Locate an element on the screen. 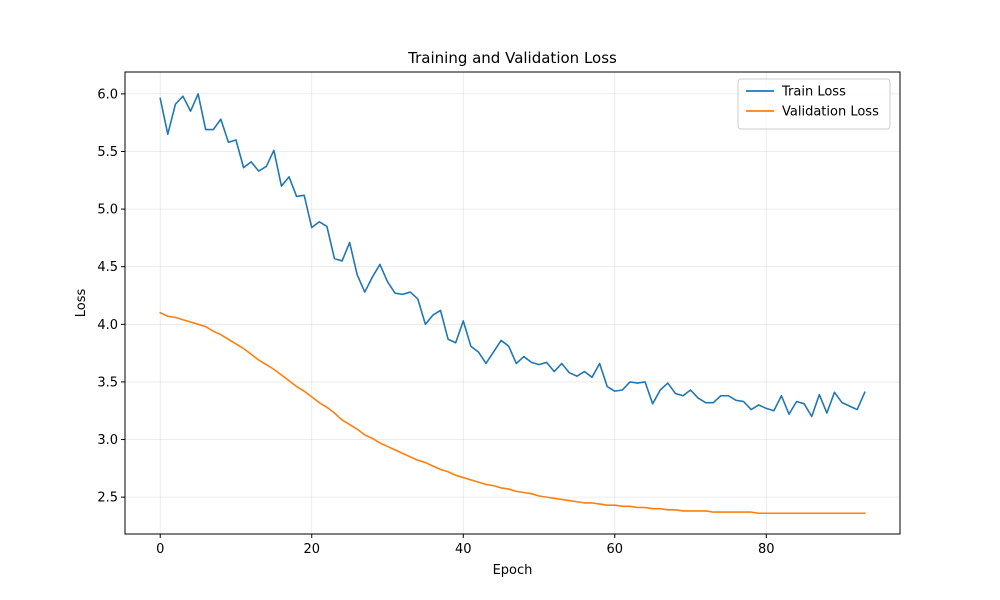  y-tick-label: 3.5 is located at coordinates (107, 382).